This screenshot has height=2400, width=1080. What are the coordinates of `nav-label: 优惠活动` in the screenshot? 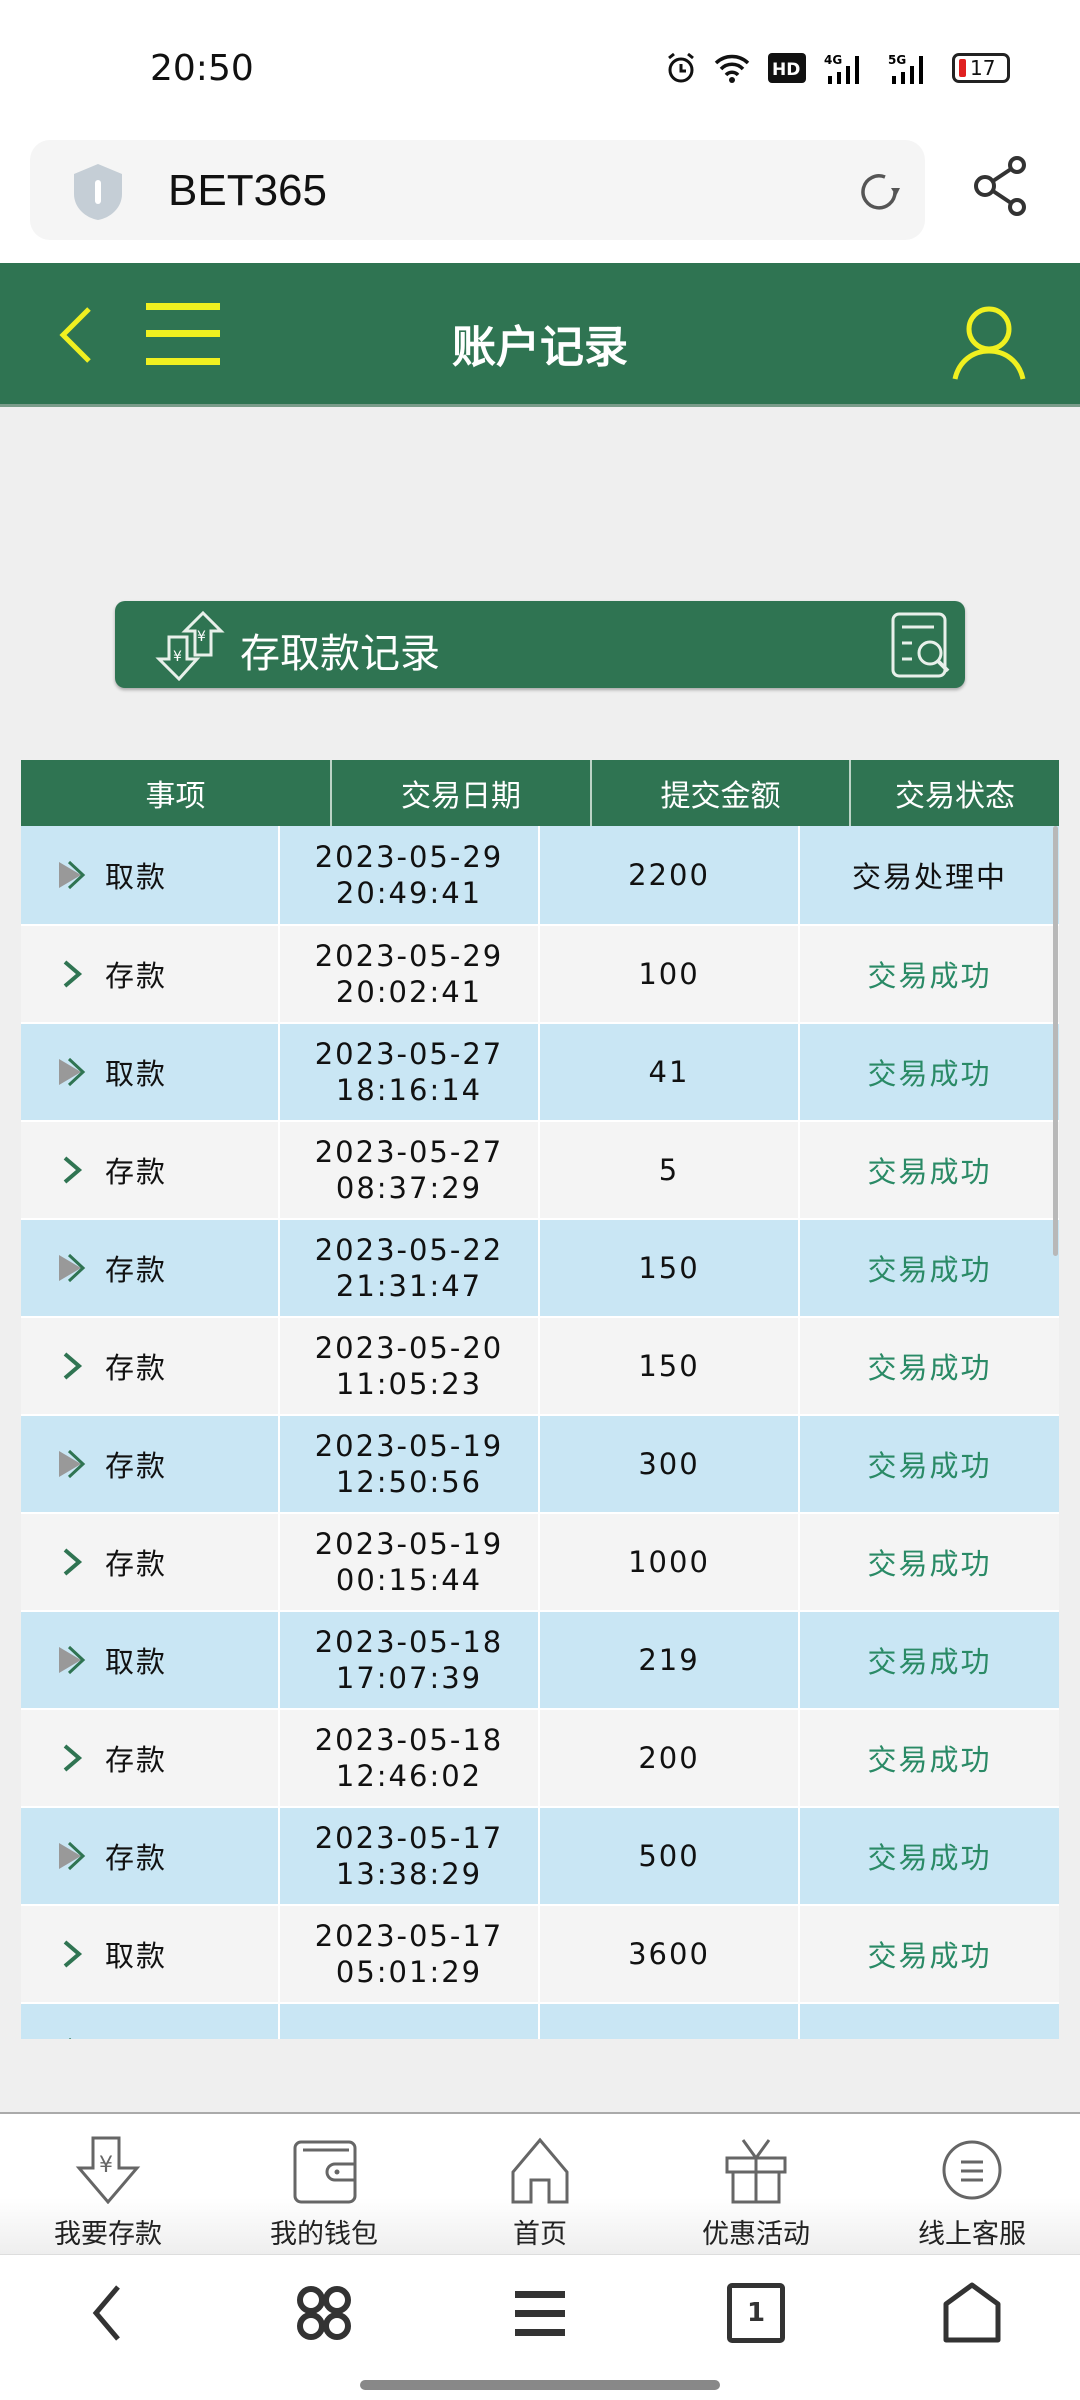 It's located at (756, 2234).